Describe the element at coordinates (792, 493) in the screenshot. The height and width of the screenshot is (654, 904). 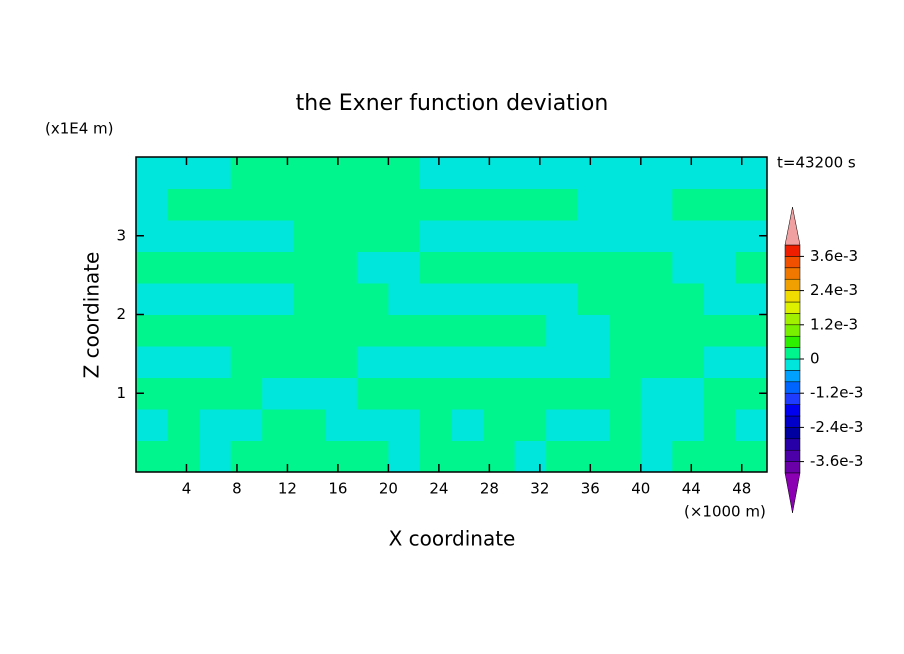
I see `colorbar-under` at that location.